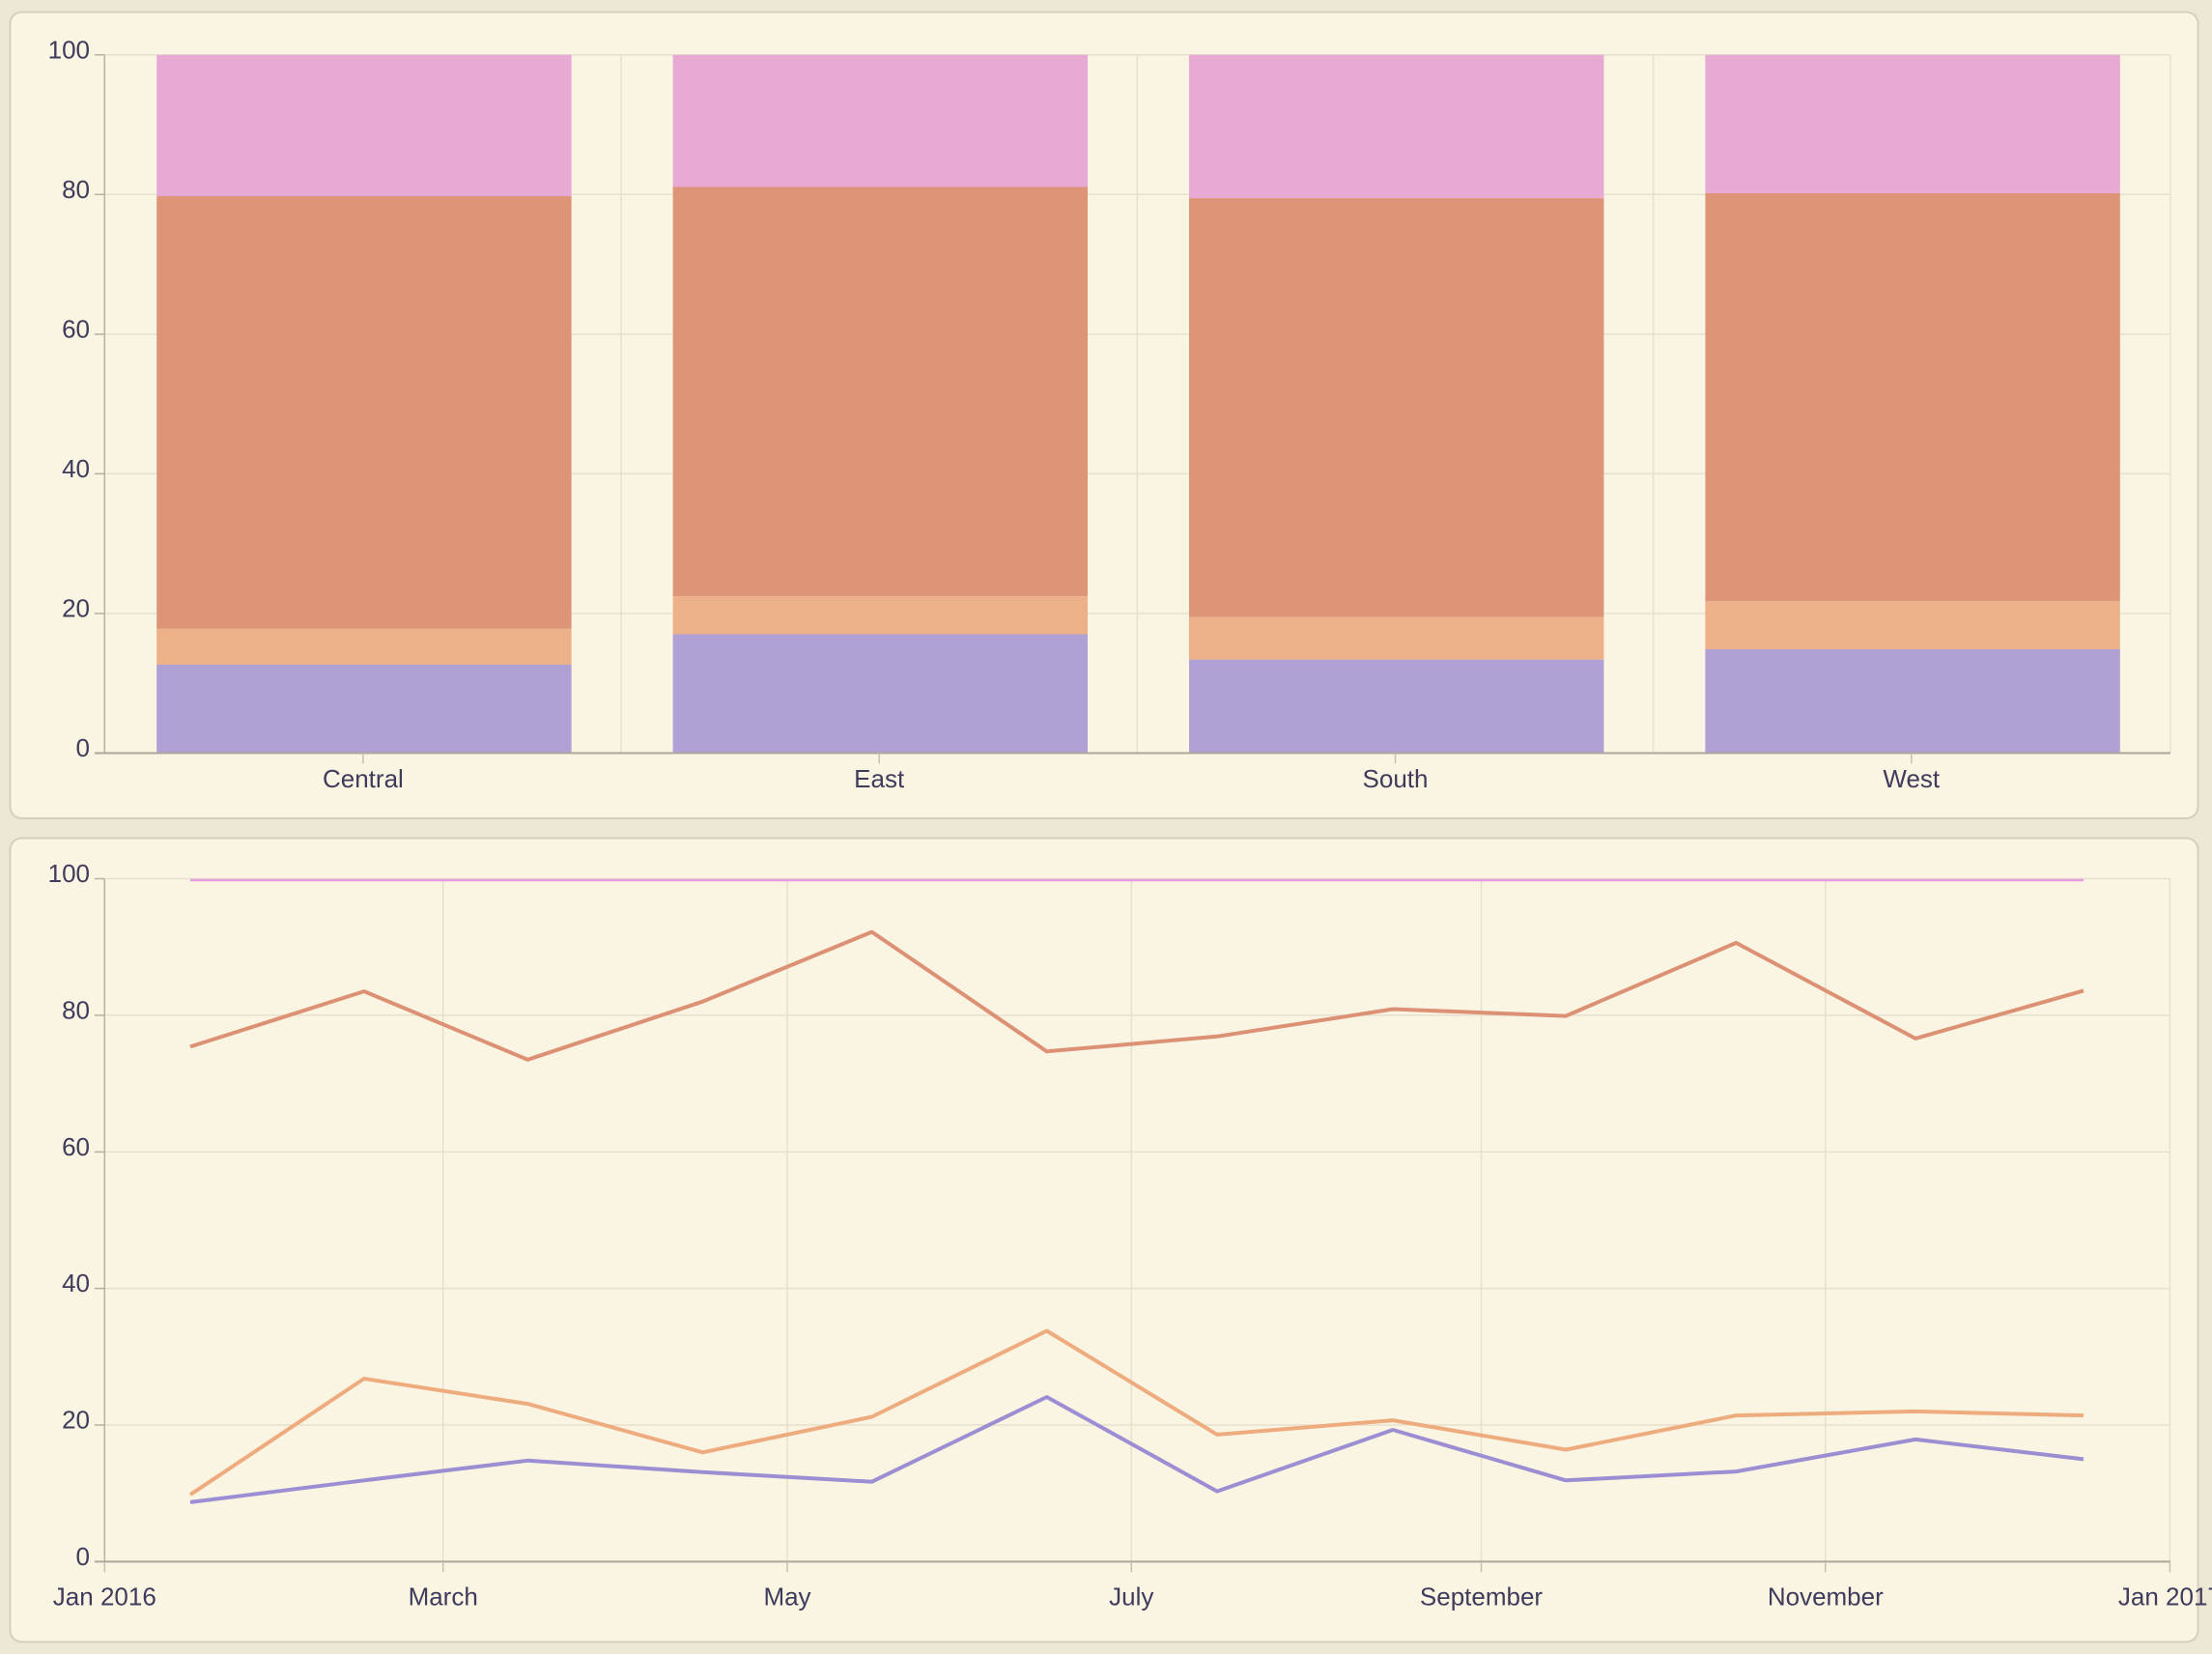 The width and height of the screenshot is (2212, 1654). What do you see at coordinates (1912, 779) in the screenshot?
I see `svg-text: West` at bounding box center [1912, 779].